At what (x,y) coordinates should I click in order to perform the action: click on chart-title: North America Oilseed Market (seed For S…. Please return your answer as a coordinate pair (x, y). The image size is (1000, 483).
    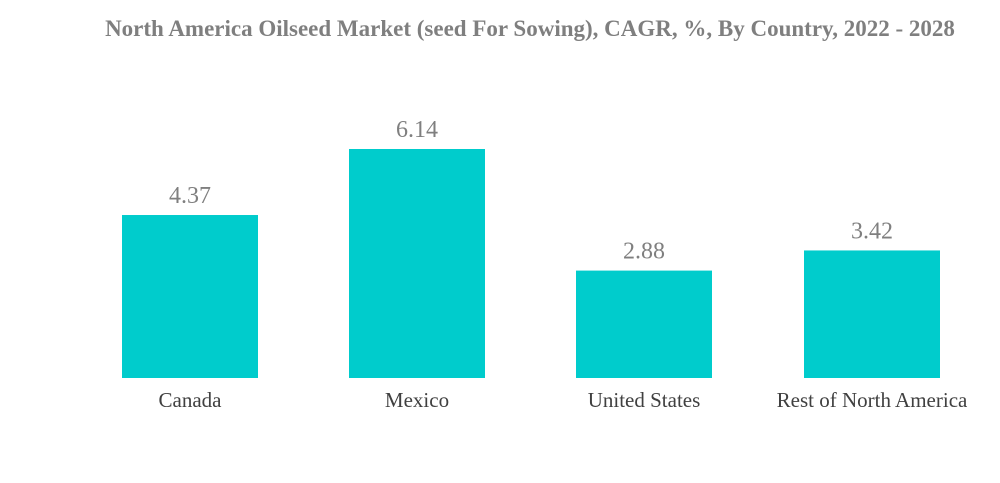
    Looking at the image, I should click on (530, 28).